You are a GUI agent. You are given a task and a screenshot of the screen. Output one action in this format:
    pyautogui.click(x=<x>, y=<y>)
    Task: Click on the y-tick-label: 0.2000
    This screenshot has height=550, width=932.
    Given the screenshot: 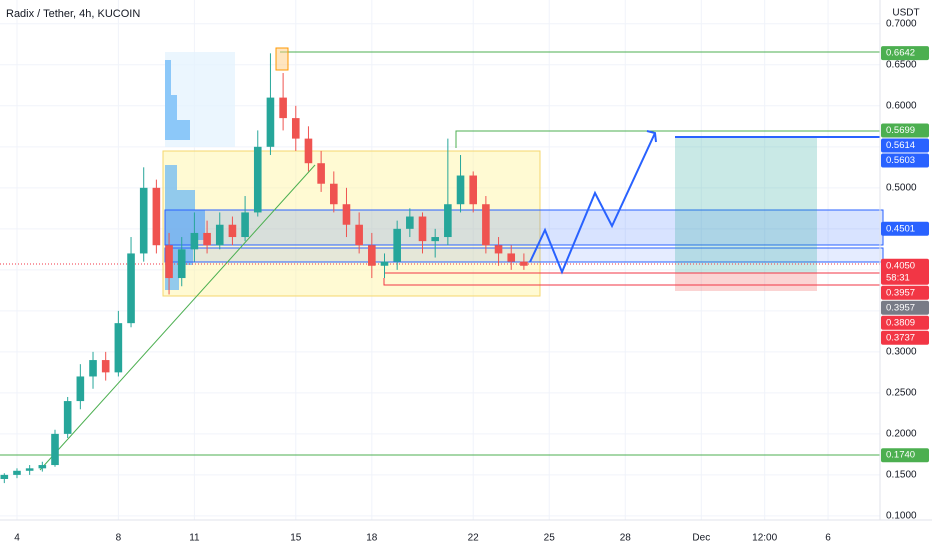 What is the action you would take?
    pyautogui.click(x=901, y=434)
    